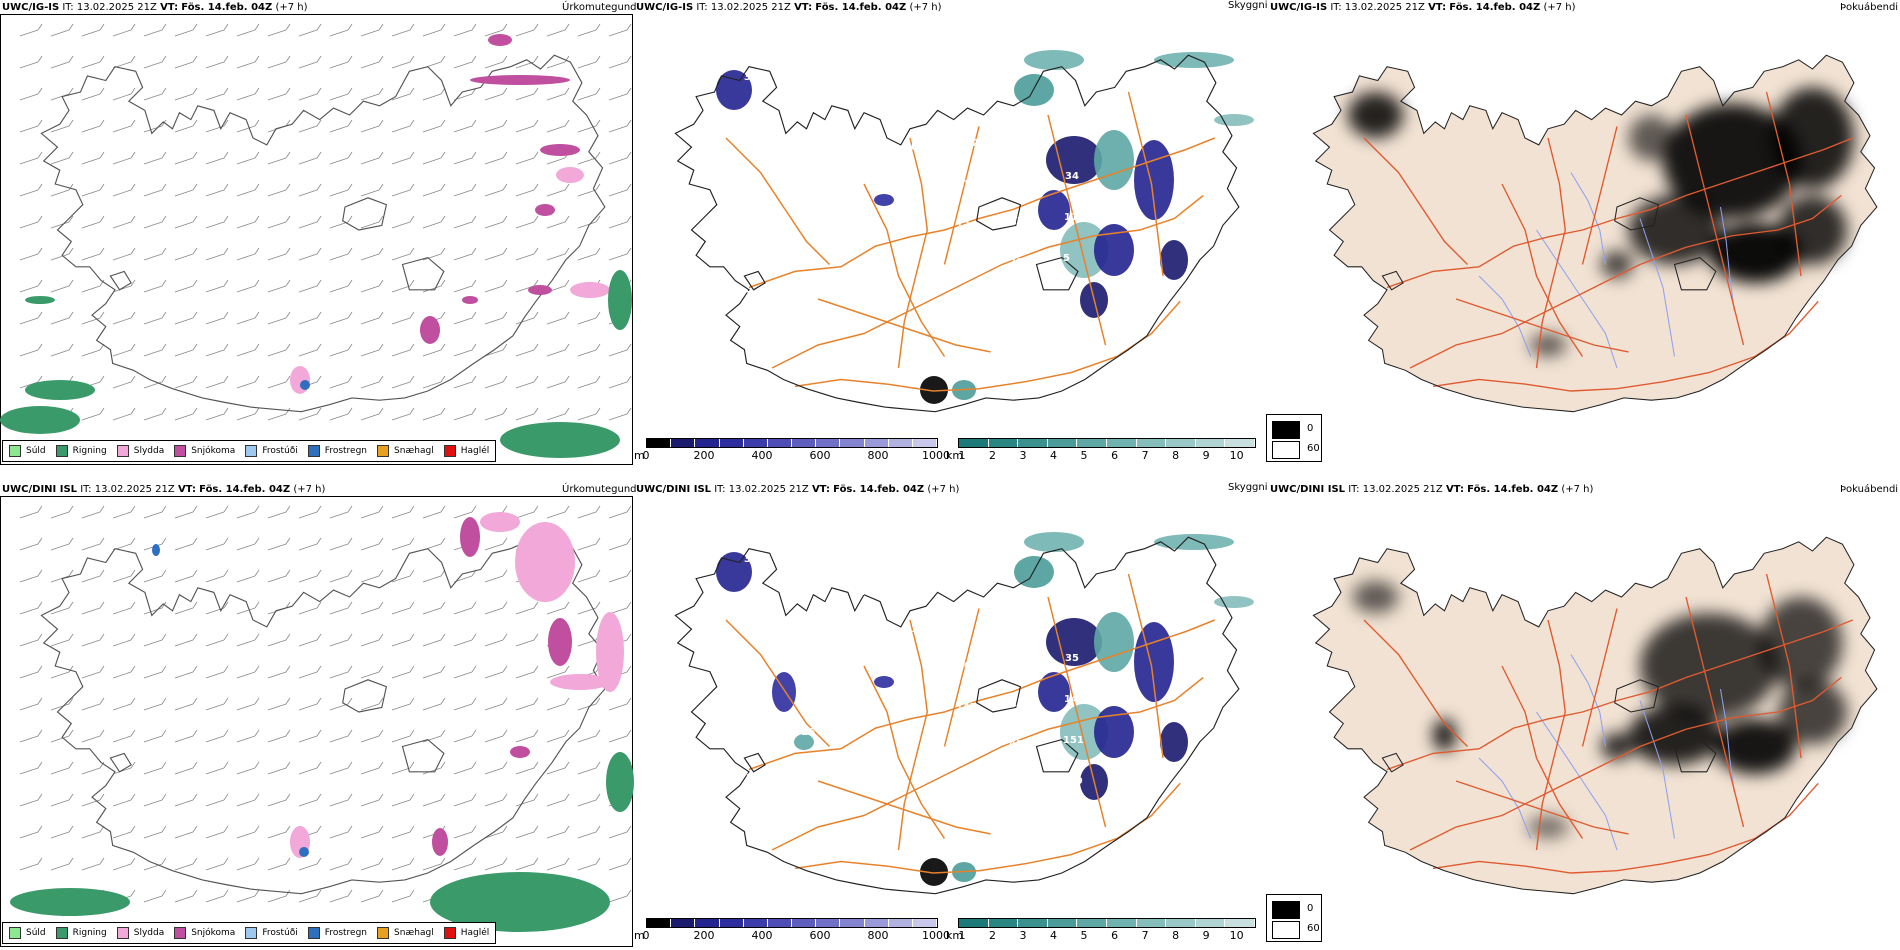 The width and height of the screenshot is (1900, 950). Describe the element at coordinates (965, 625) in the screenshot. I see `ceiling-value-label: 20` at that location.